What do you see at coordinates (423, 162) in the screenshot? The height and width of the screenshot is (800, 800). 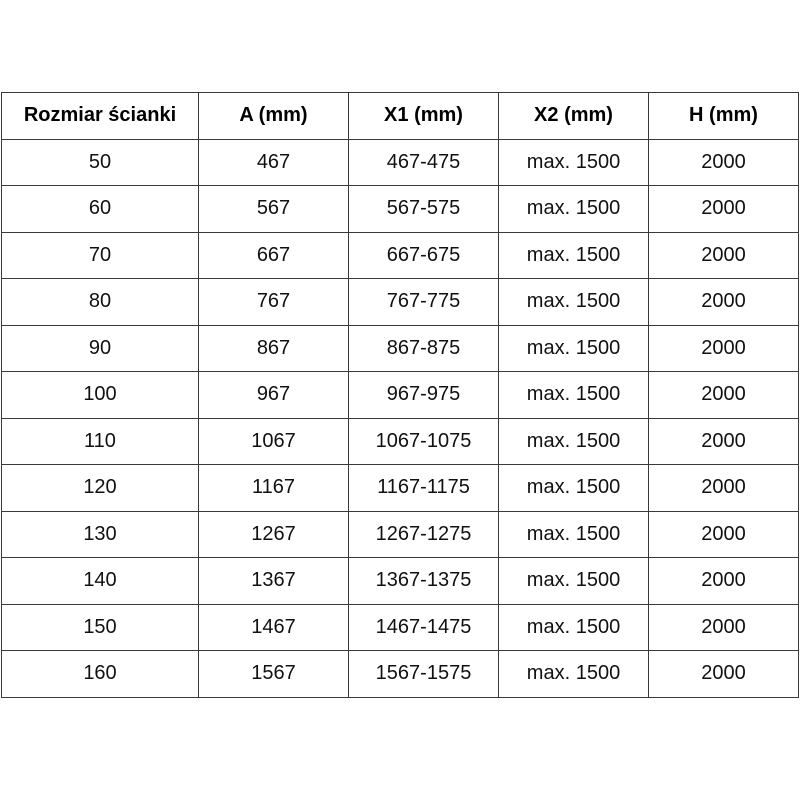 I see `table-cell: 467-475` at bounding box center [423, 162].